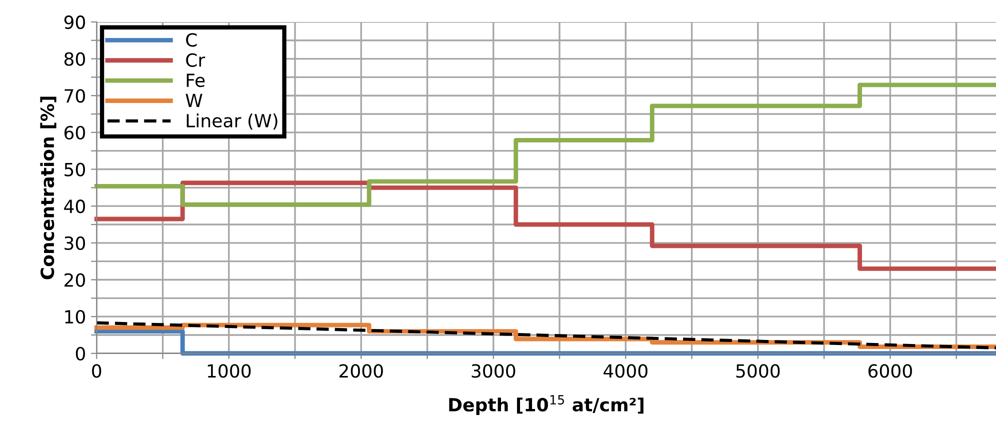 The image size is (996, 439). What do you see at coordinates (758, 371) in the screenshot?
I see `x-tick-label: 5000` at bounding box center [758, 371].